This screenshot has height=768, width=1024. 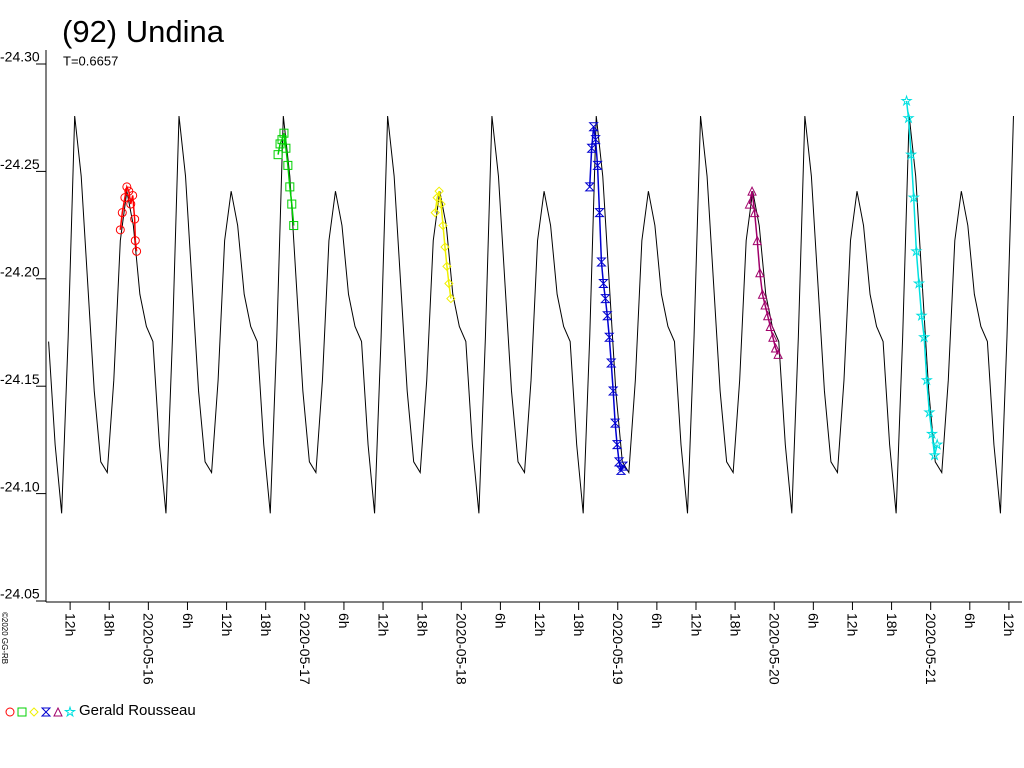 I want to click on x-tick-label: 2020-05-21, so click(x=931, y=649).